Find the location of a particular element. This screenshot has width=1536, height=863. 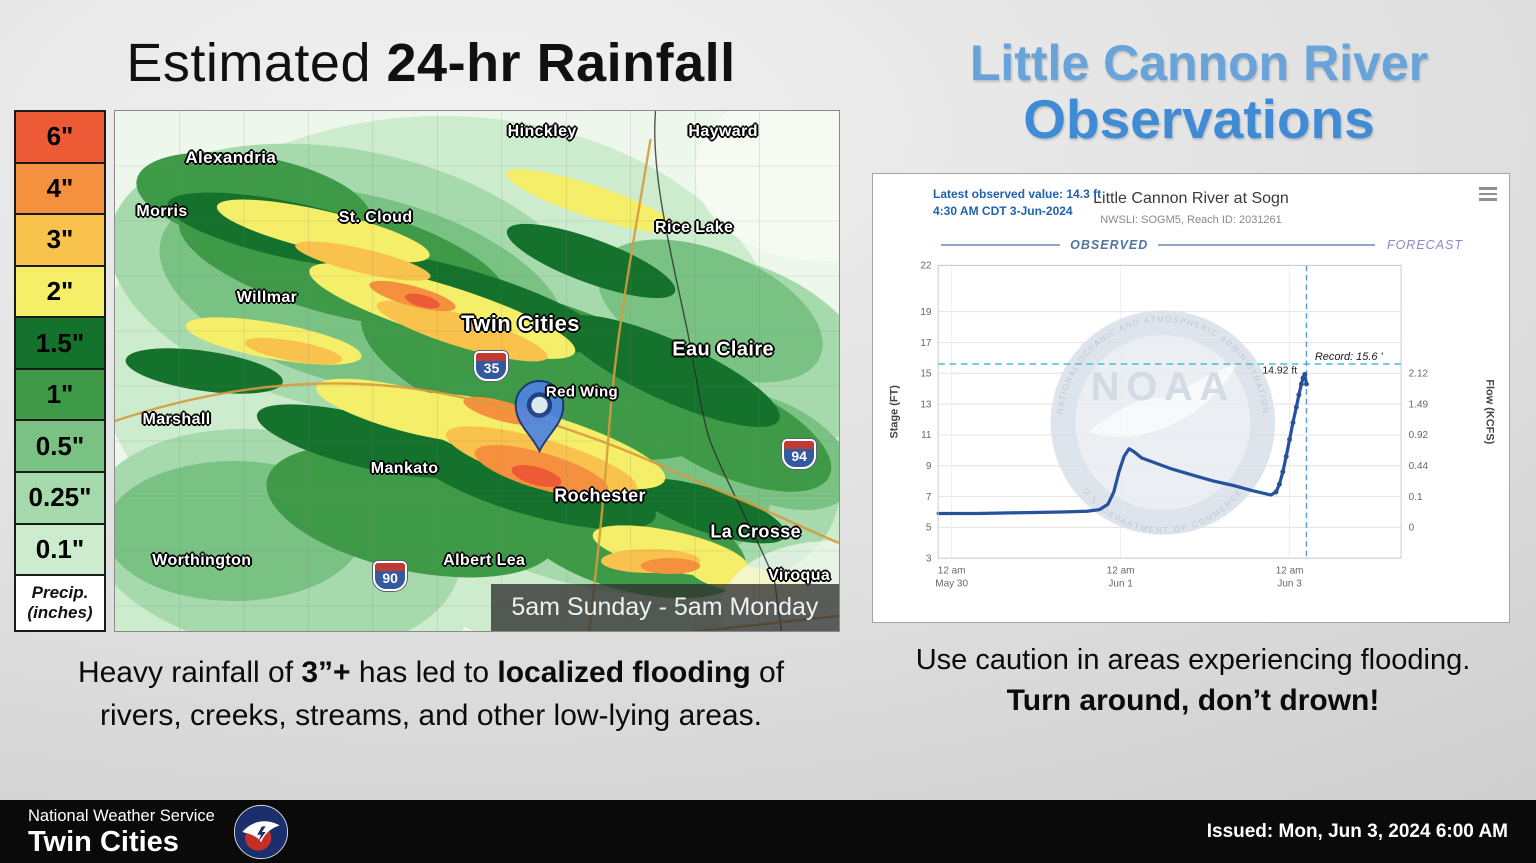

legend-item: 0.25" is located at coordinates (60, 497).